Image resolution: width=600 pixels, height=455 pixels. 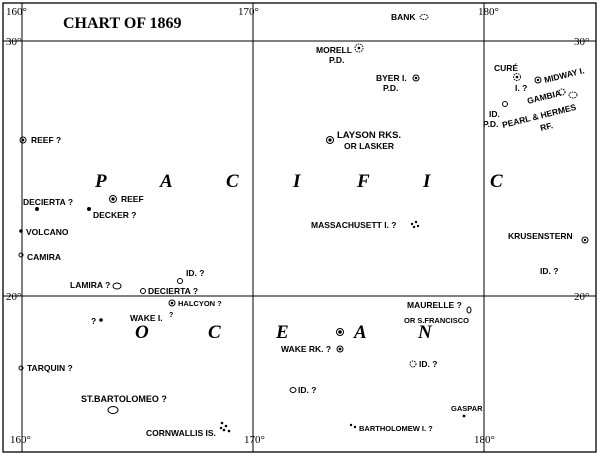 I want to click on byer-center, so click(x=416, y=78).